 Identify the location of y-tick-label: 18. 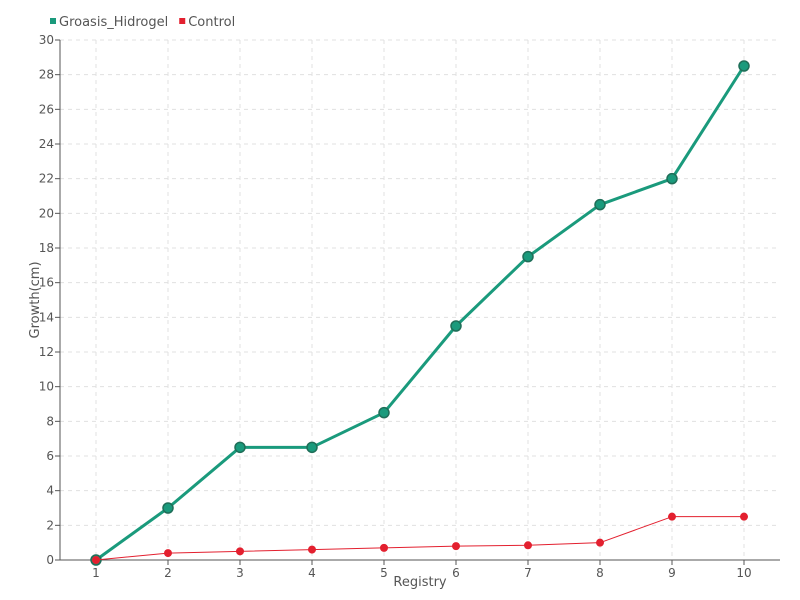
(46, 248).